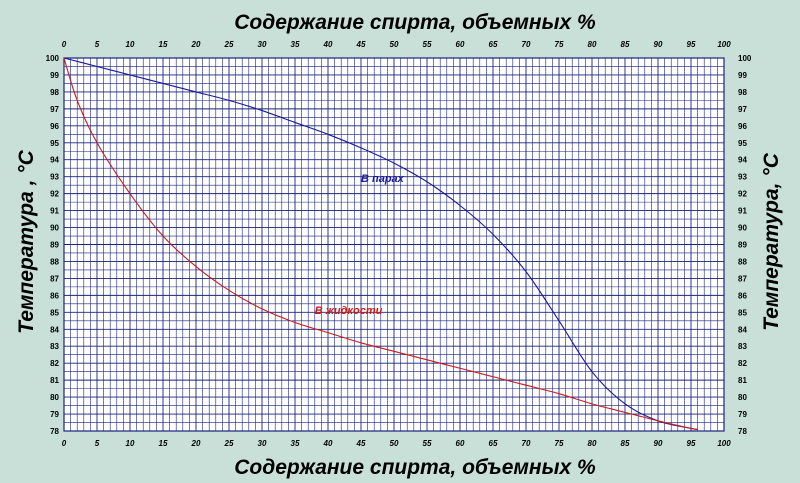  I want to click on y-tick-label-left: 85, so click(54, 312).